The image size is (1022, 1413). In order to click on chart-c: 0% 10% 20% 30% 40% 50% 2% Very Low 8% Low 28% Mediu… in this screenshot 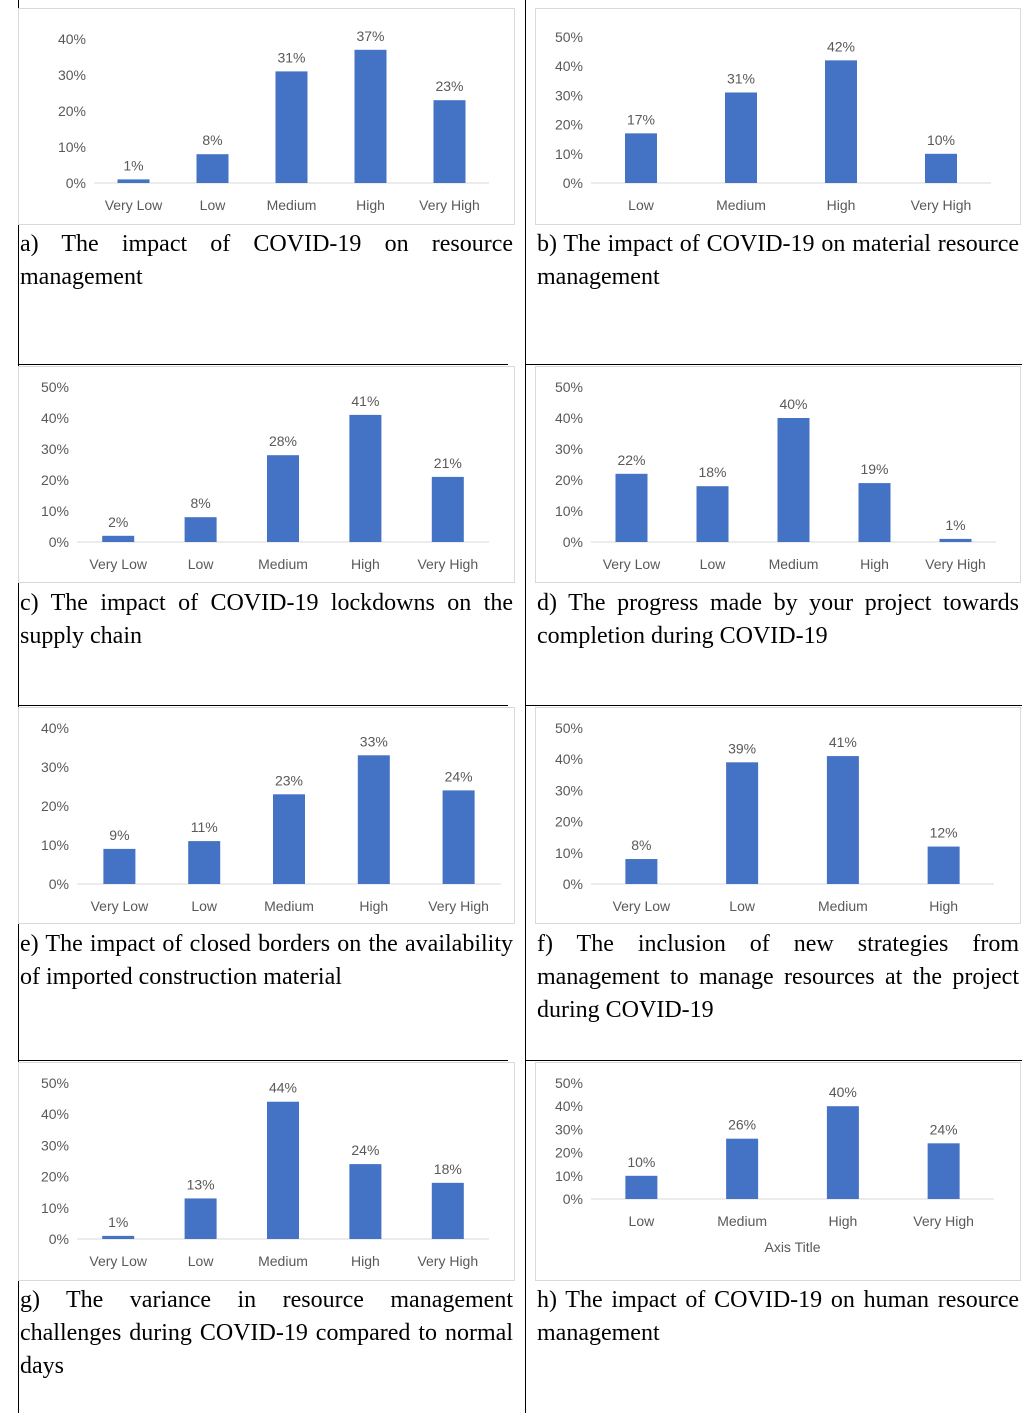, I will do `click(266, 474)`.